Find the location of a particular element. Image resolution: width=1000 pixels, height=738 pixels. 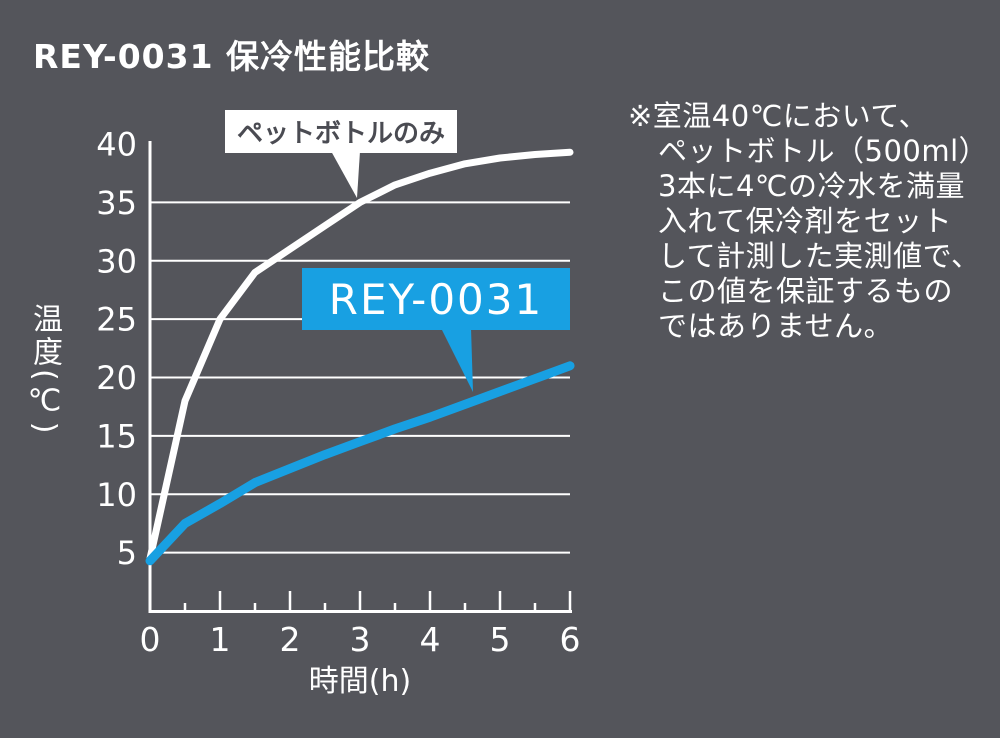

petbottle-callout-label: ペットボトルのみ is located at coordinates (341, 131).